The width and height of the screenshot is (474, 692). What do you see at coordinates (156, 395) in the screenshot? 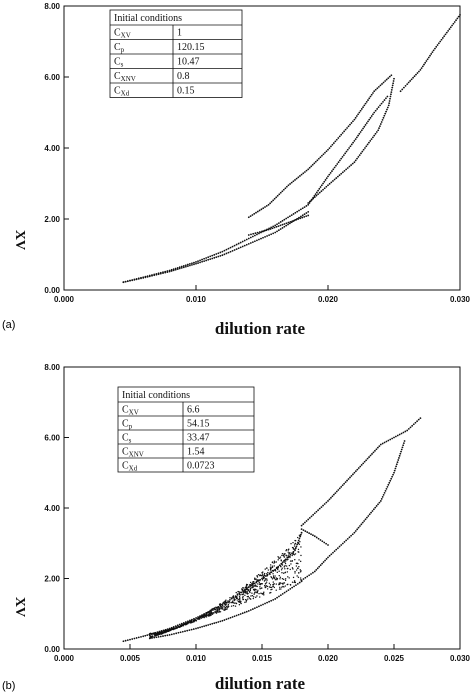
I see `table-header: Initial conditions` at bounding box center [156, 395].